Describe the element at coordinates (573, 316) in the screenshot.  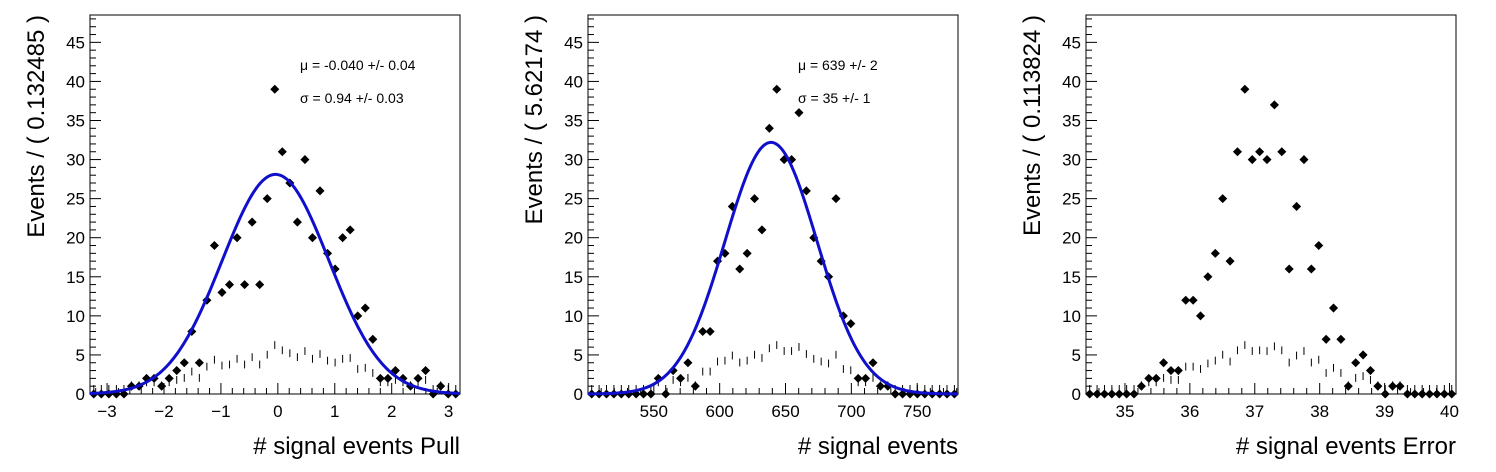
I see `y-tick-label: 10` at that location.